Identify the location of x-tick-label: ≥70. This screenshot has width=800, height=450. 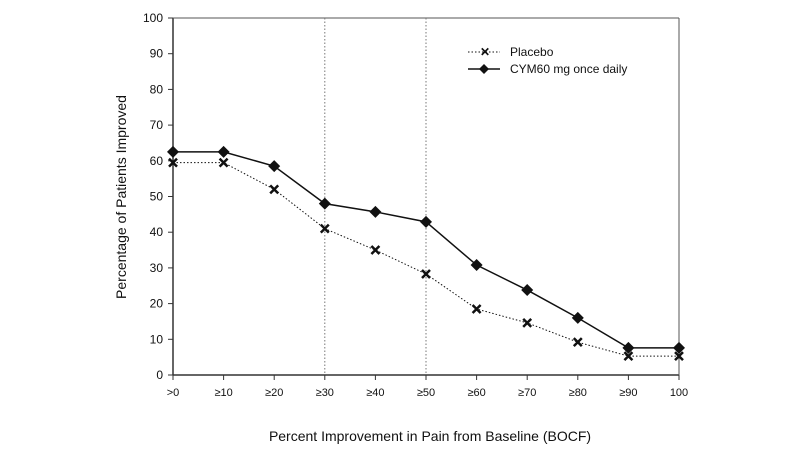
(527, 393).